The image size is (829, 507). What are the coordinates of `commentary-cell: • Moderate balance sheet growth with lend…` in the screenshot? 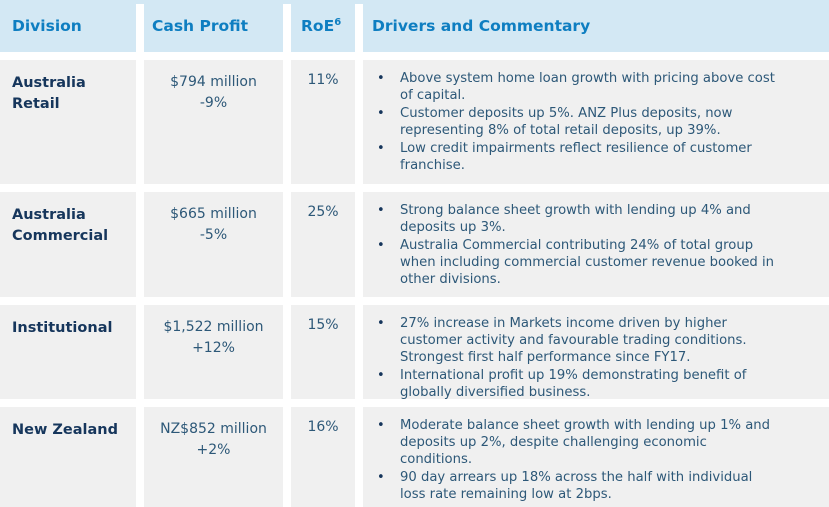 It's located at (596, 457).